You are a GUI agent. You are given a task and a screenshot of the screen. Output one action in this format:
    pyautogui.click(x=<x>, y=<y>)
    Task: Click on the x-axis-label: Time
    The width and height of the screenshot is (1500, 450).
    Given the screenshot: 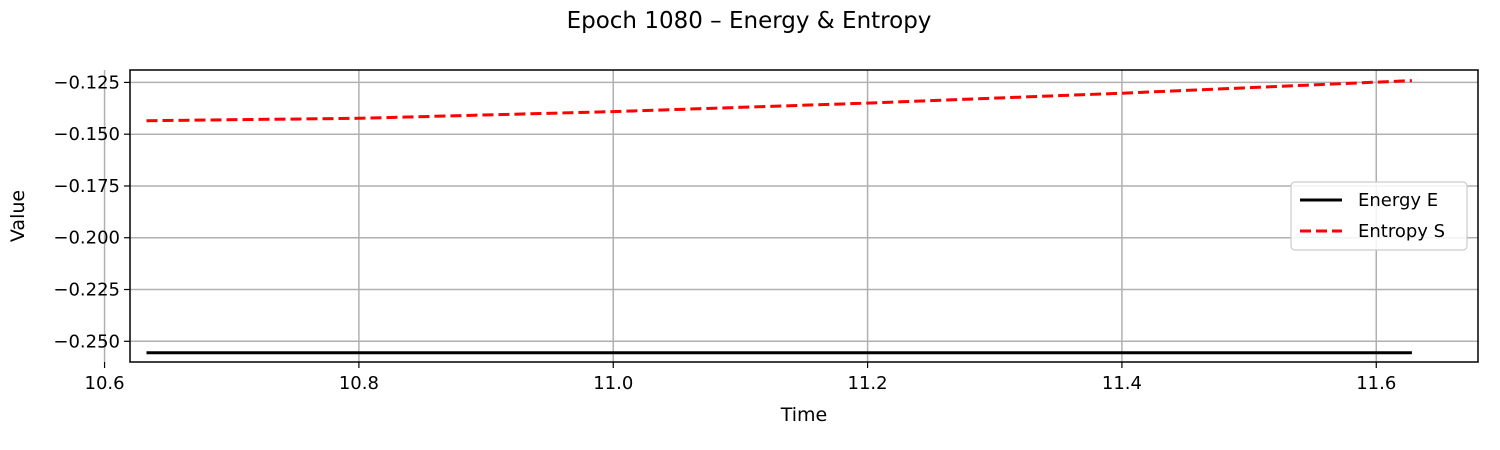 What is the action you would take?
    pyautogui.click(x=804, y=415)
    